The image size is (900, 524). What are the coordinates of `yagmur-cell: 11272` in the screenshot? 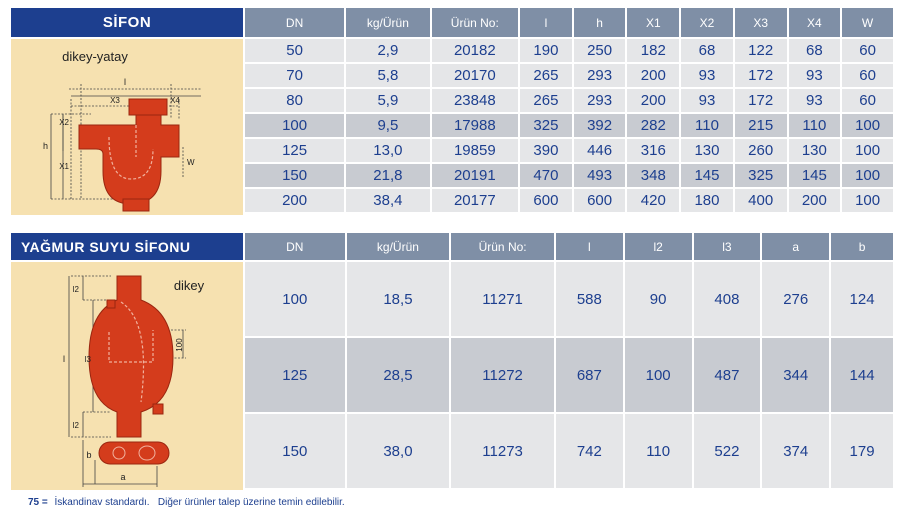 It's located at (502, 375).